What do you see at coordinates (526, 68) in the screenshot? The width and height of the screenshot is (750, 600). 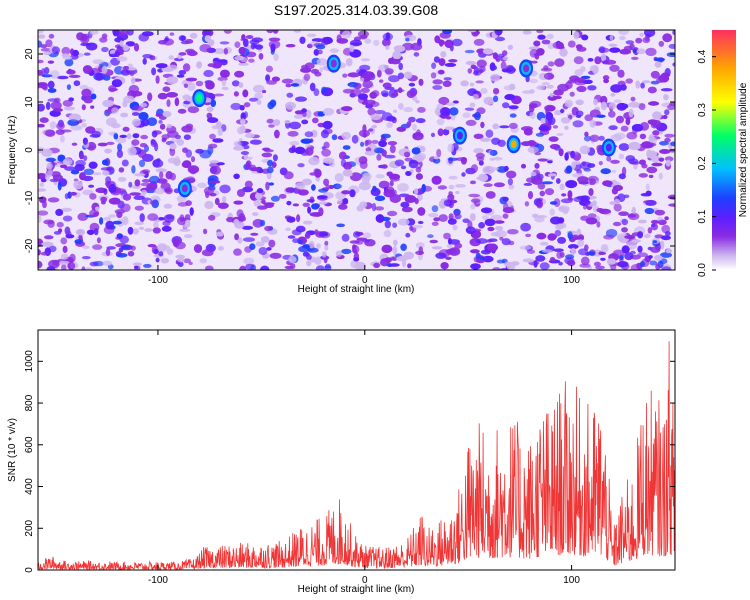 I see `heatmap-hotspot` at bounding box center [526, 68].